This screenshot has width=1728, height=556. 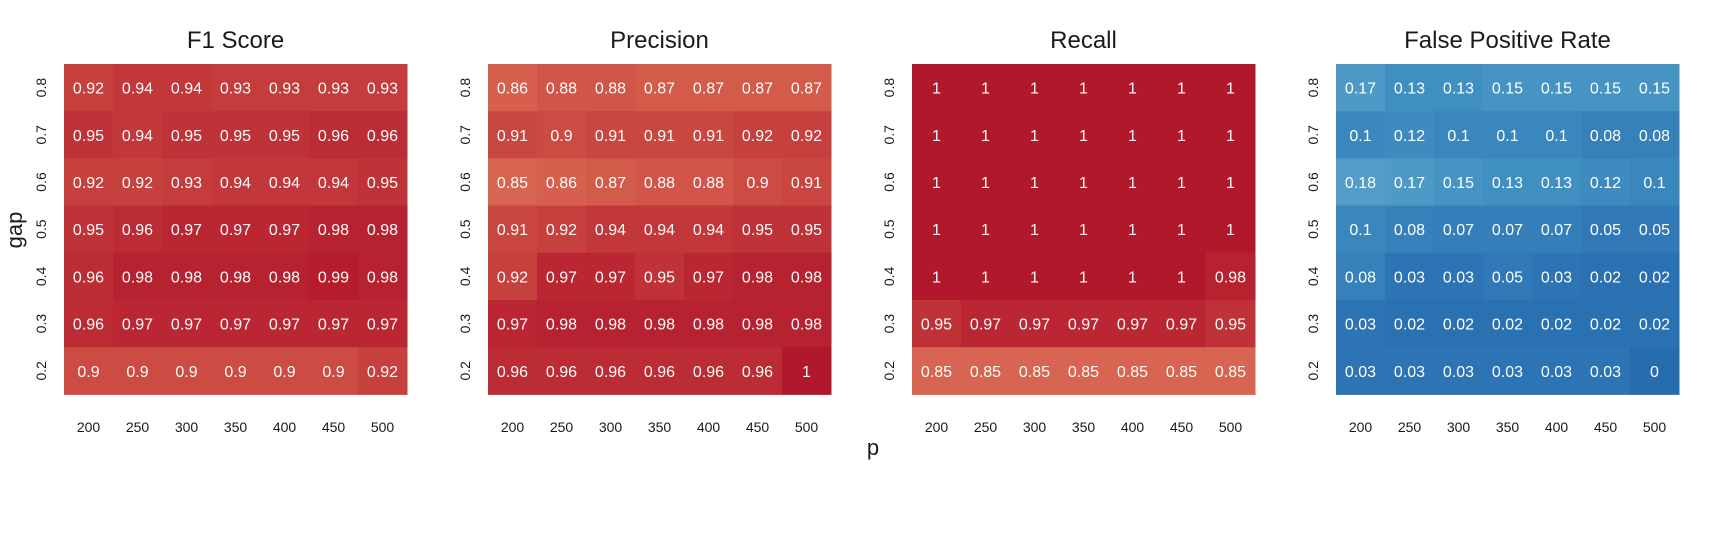 What do you see at coordinates (1360, 89) in the screenshot?
I see `cell-value-label: 0.17` at bounding box center [1360, 89].